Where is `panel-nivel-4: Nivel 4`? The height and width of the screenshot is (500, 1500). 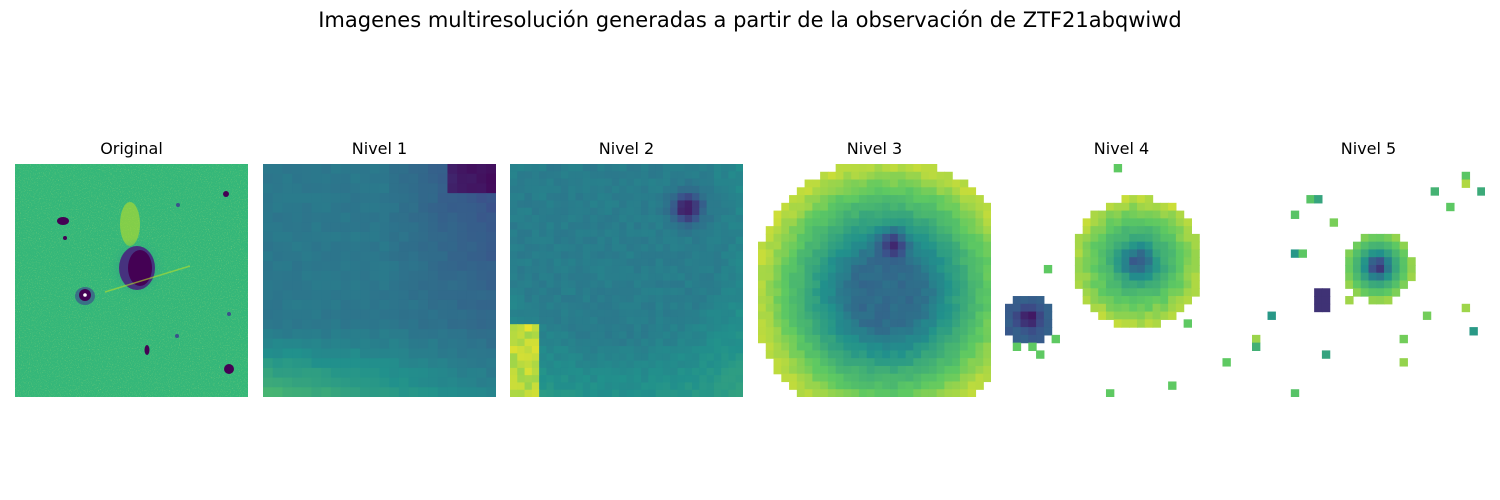 panel-nivel-4: Nivel 4 is located at coordinates (1121, 267).